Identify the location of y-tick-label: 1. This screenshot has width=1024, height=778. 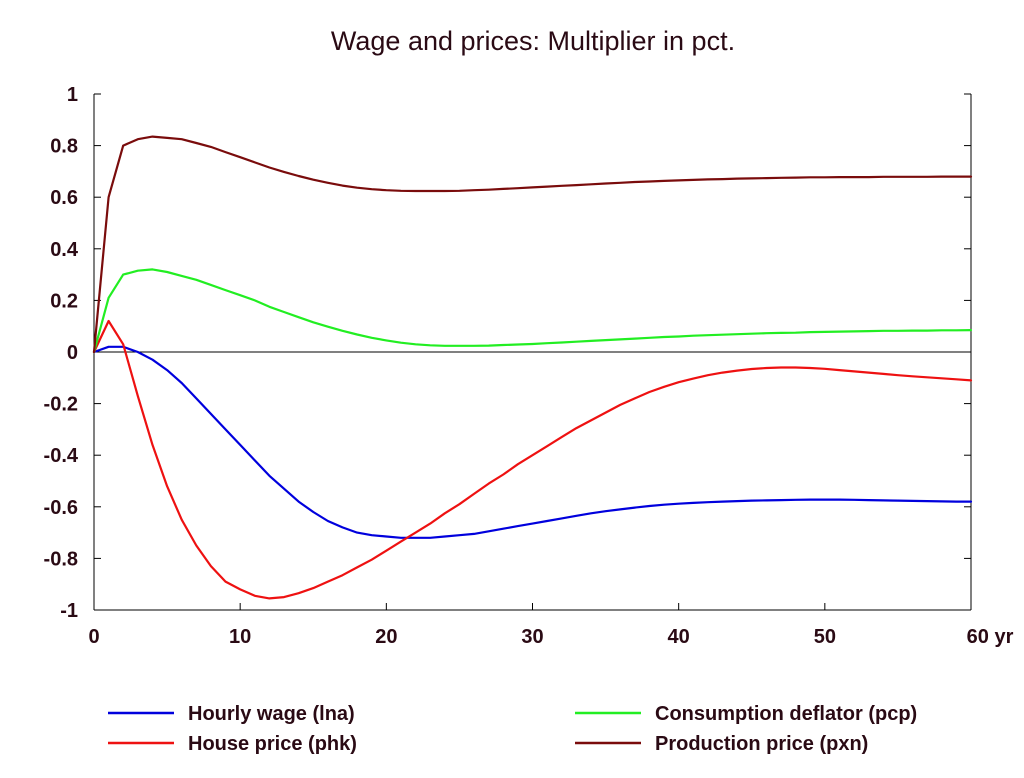
(72, 95).